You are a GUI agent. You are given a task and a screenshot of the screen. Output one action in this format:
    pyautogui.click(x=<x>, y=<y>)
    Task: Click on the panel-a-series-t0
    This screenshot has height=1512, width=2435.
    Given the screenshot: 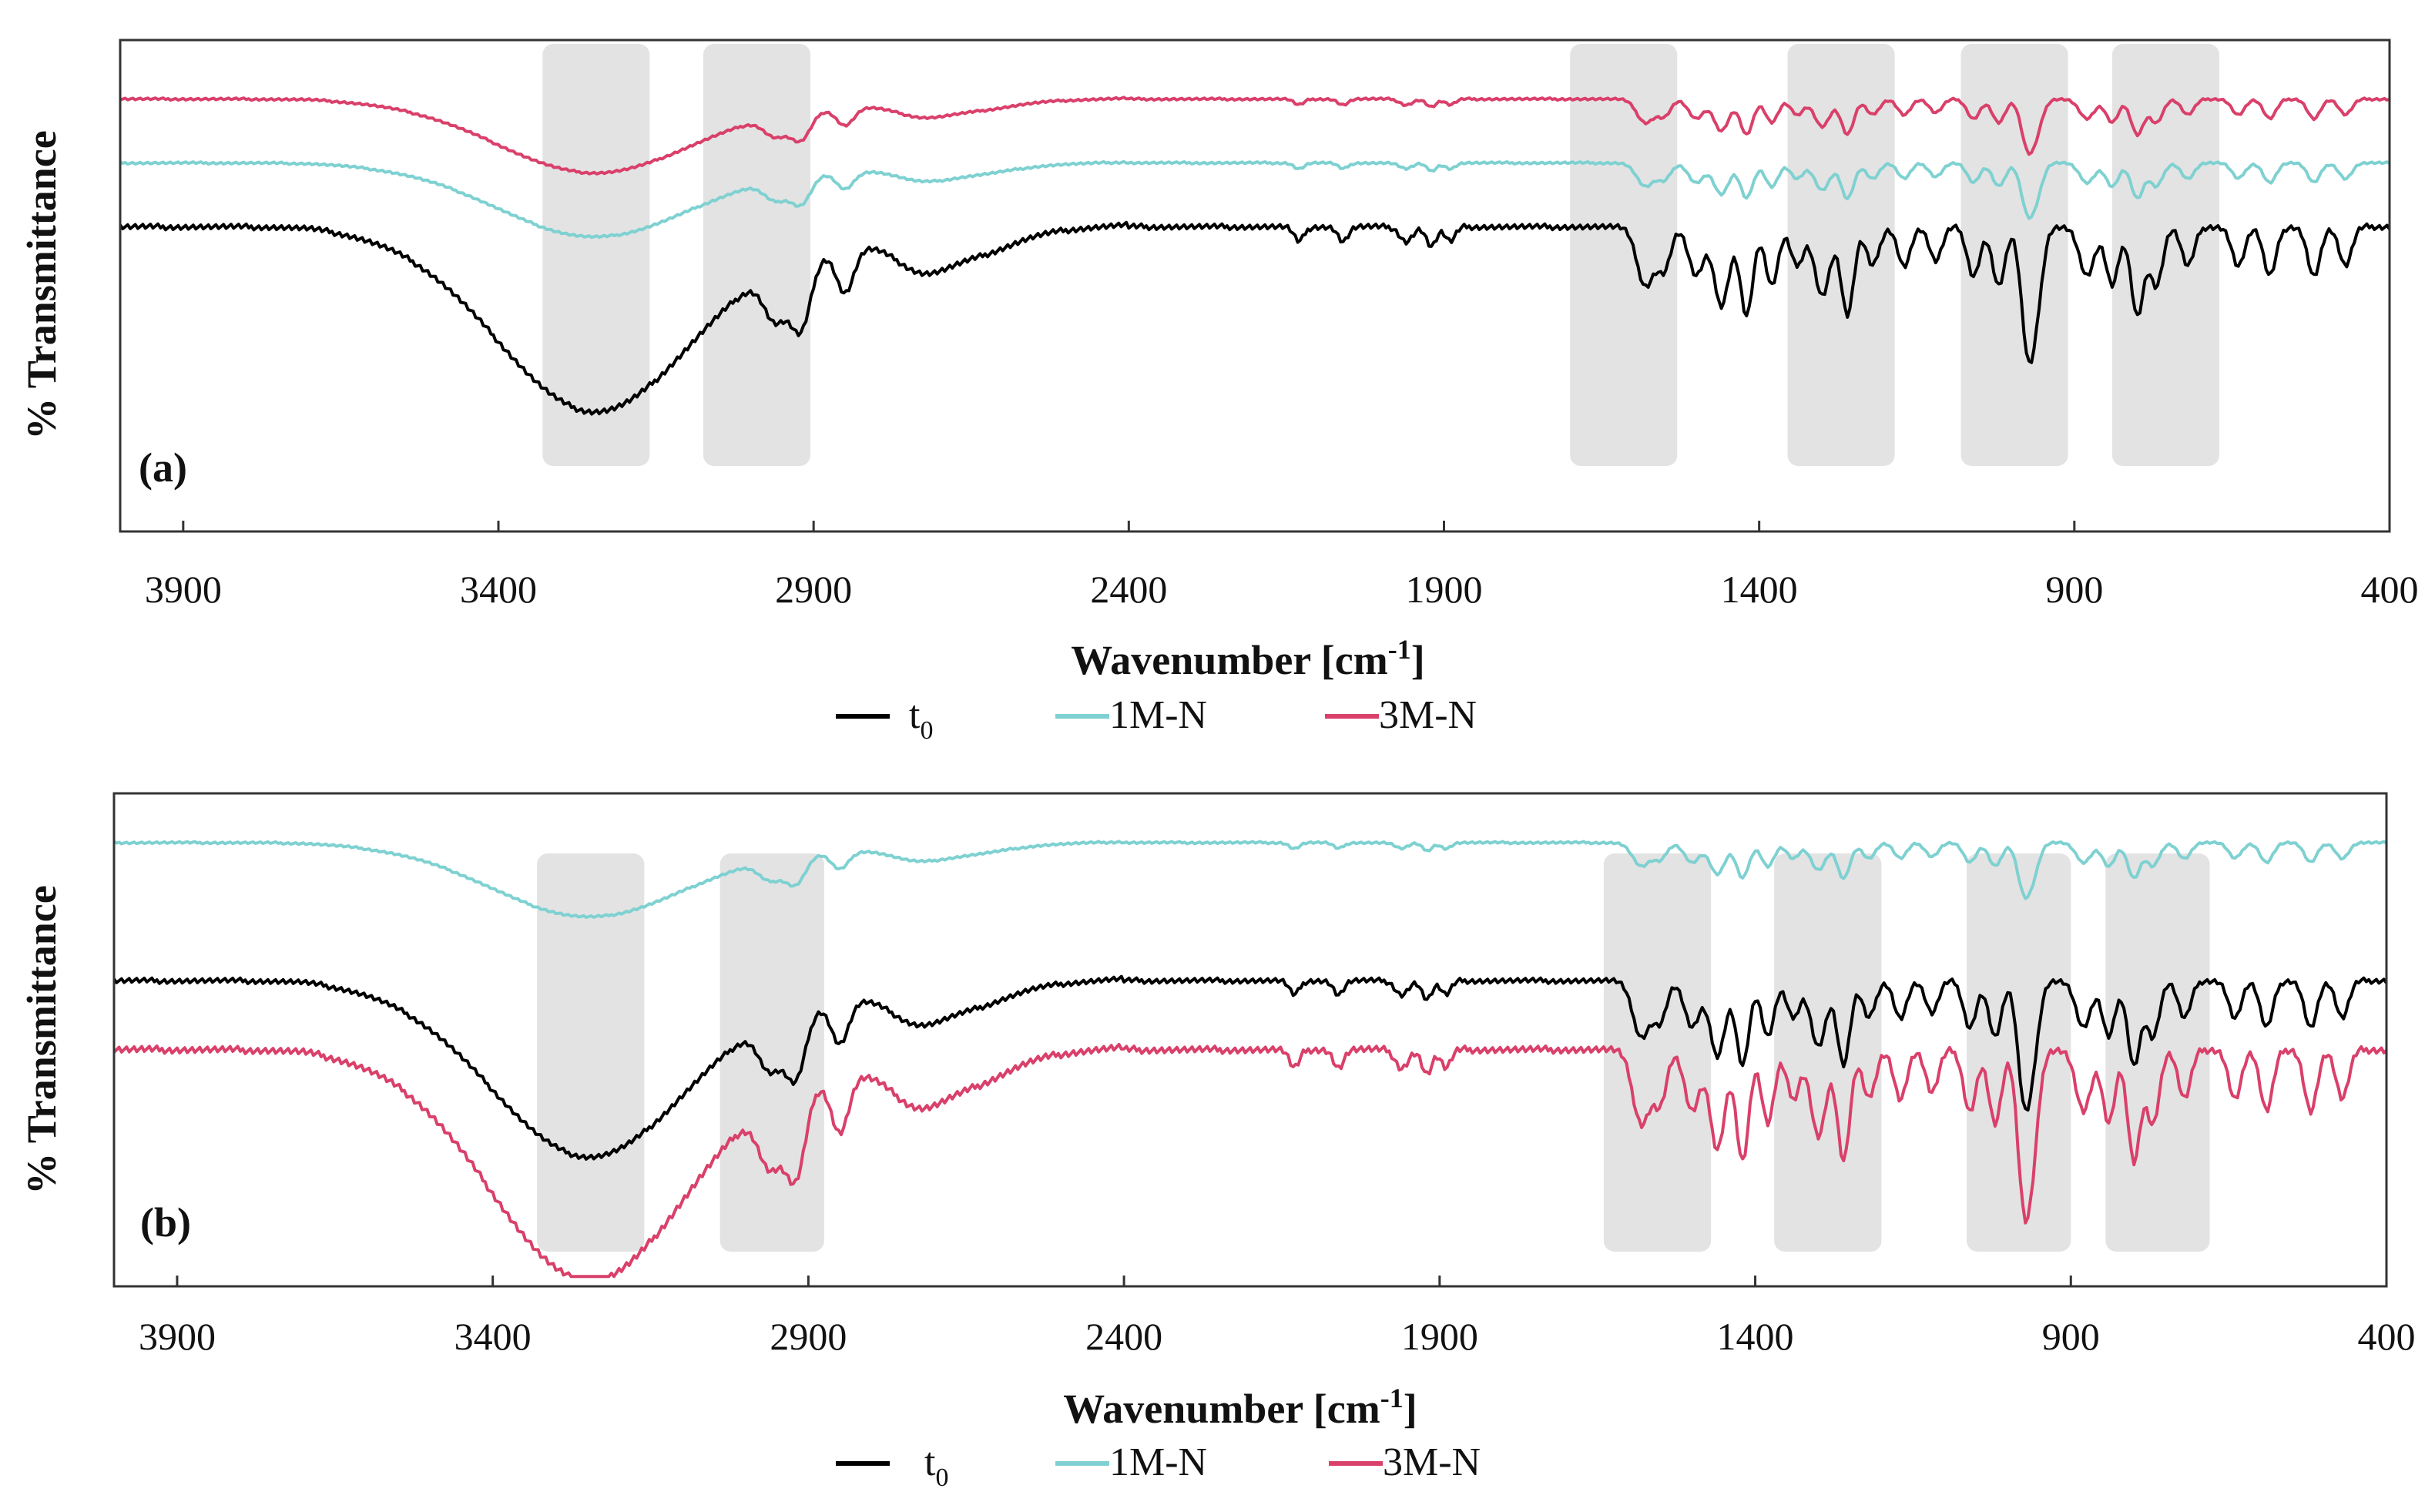 What is the action you would take?
    pyautogui.click(x=1255, y=318)
    